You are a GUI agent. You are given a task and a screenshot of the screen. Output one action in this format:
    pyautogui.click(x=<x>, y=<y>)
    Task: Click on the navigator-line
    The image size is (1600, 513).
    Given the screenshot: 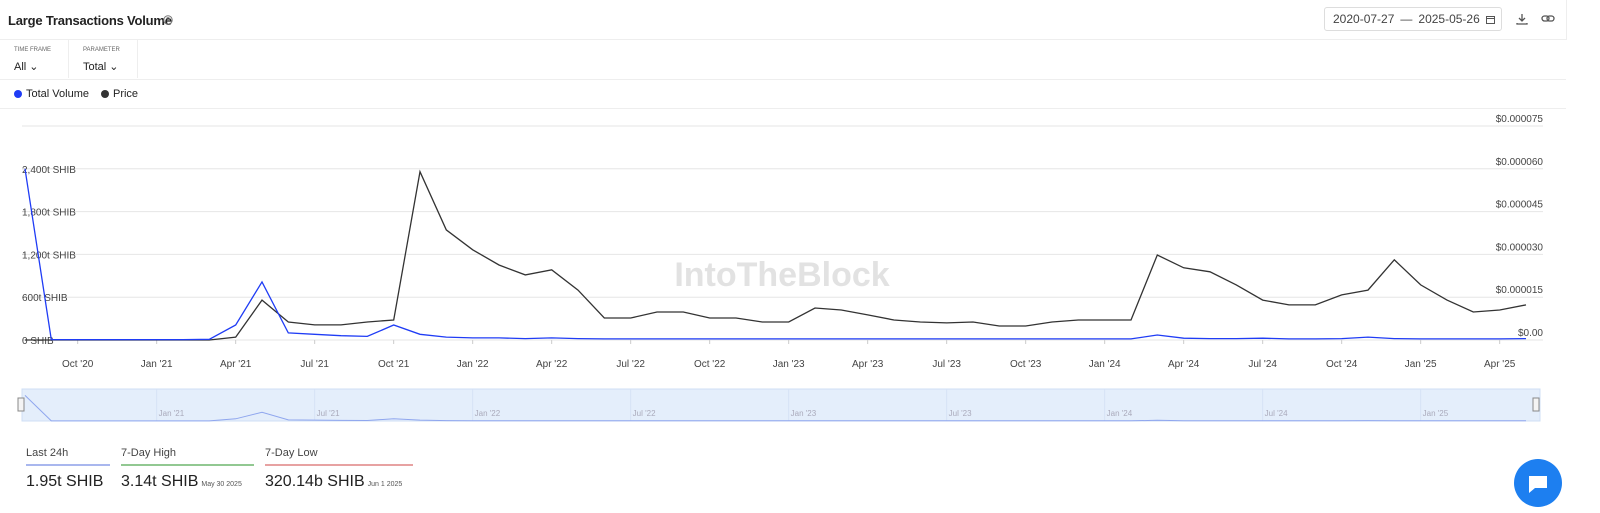 What is the action you would take?
    pyautogui.click(x=775, y=408)
    